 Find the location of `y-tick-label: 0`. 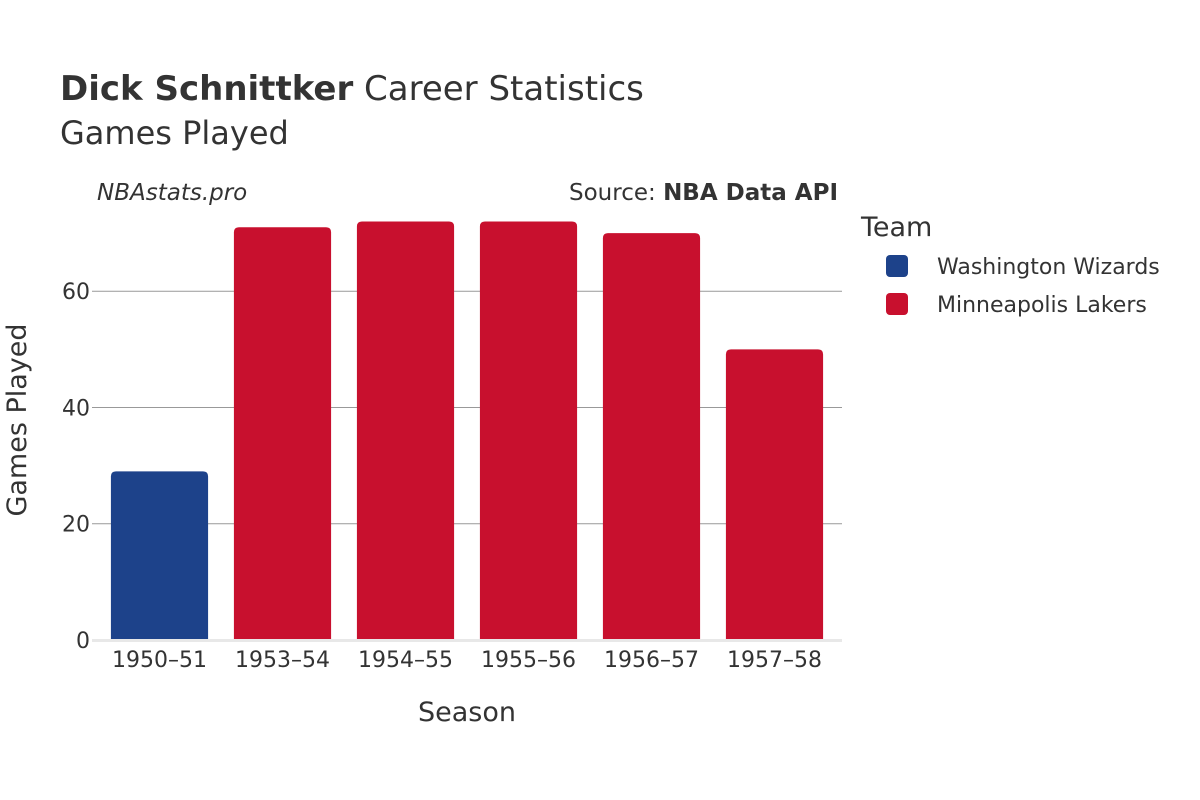

y-tick-label: 0 is located at coordinates (83, 641).